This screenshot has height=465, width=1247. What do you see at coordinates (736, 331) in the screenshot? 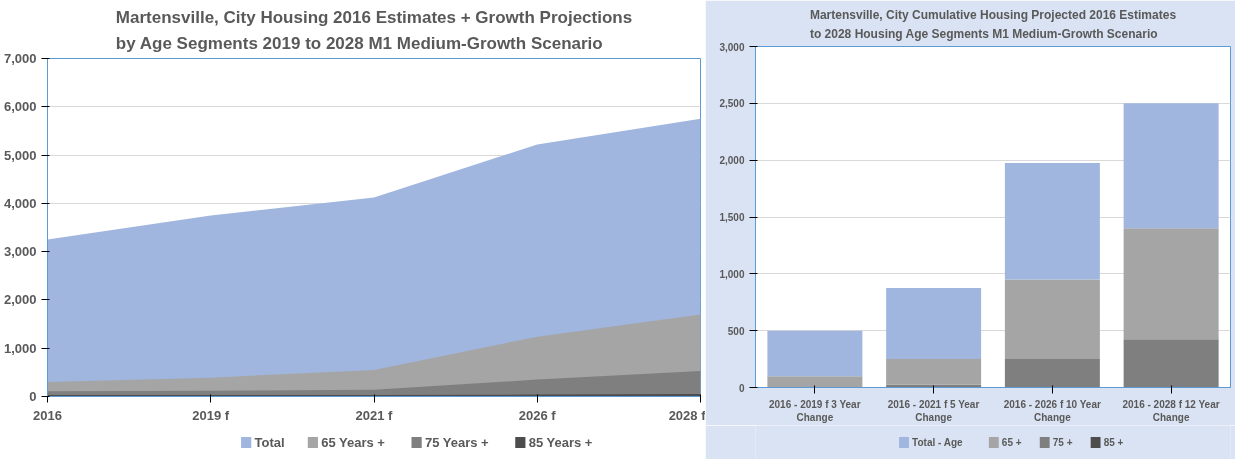
I see `y-tick-label: 500` at bounding box center [736, 331].